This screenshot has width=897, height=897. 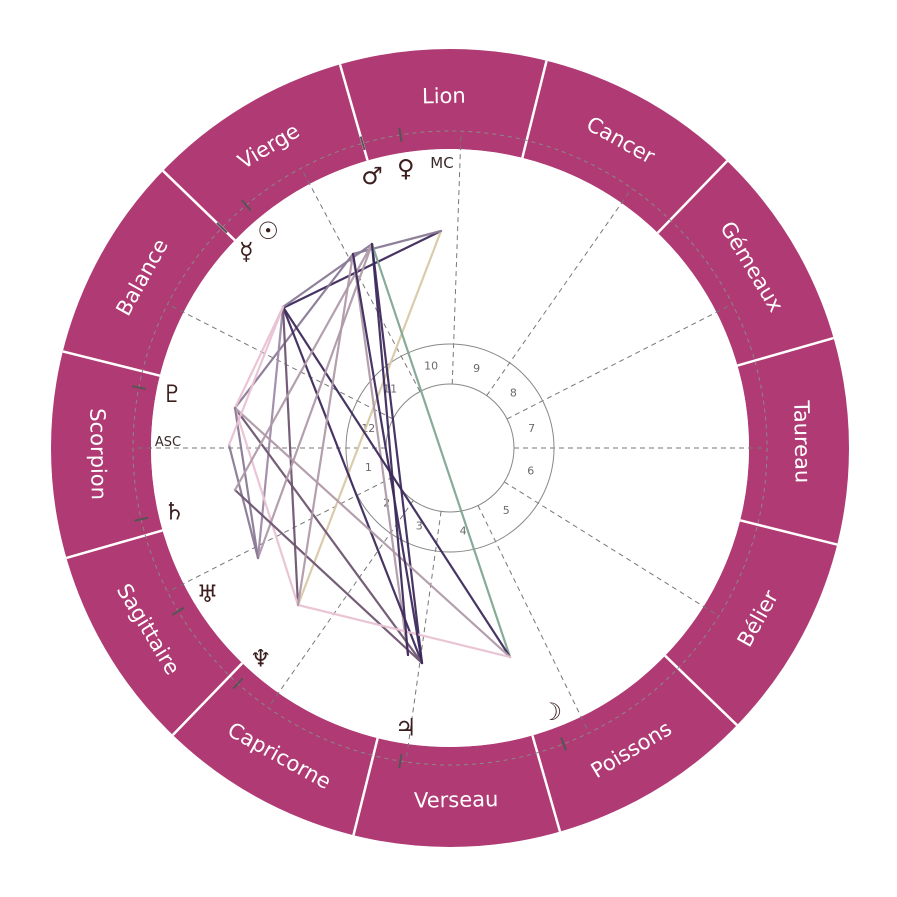 What do you see at coordinates (476, 368) in the screenshot?
I see `house-number-9: 9` at bounding box center [476, 368].